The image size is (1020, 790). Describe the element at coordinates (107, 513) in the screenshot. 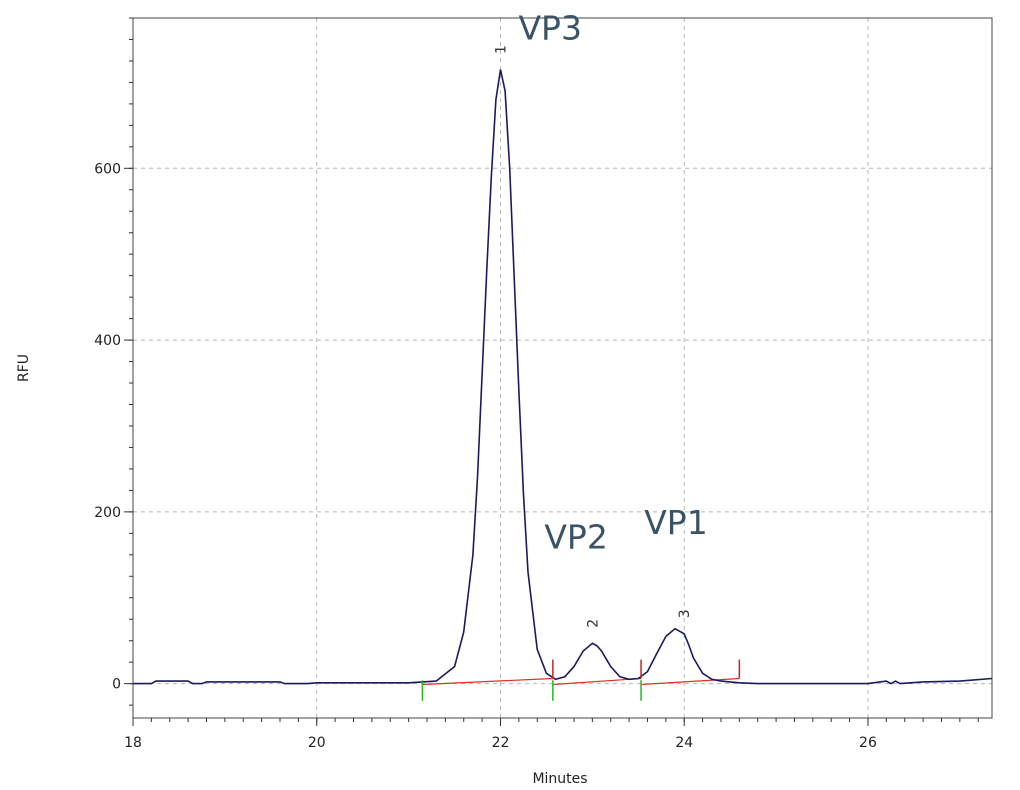

I see `y-tick-label: 200` at that location.